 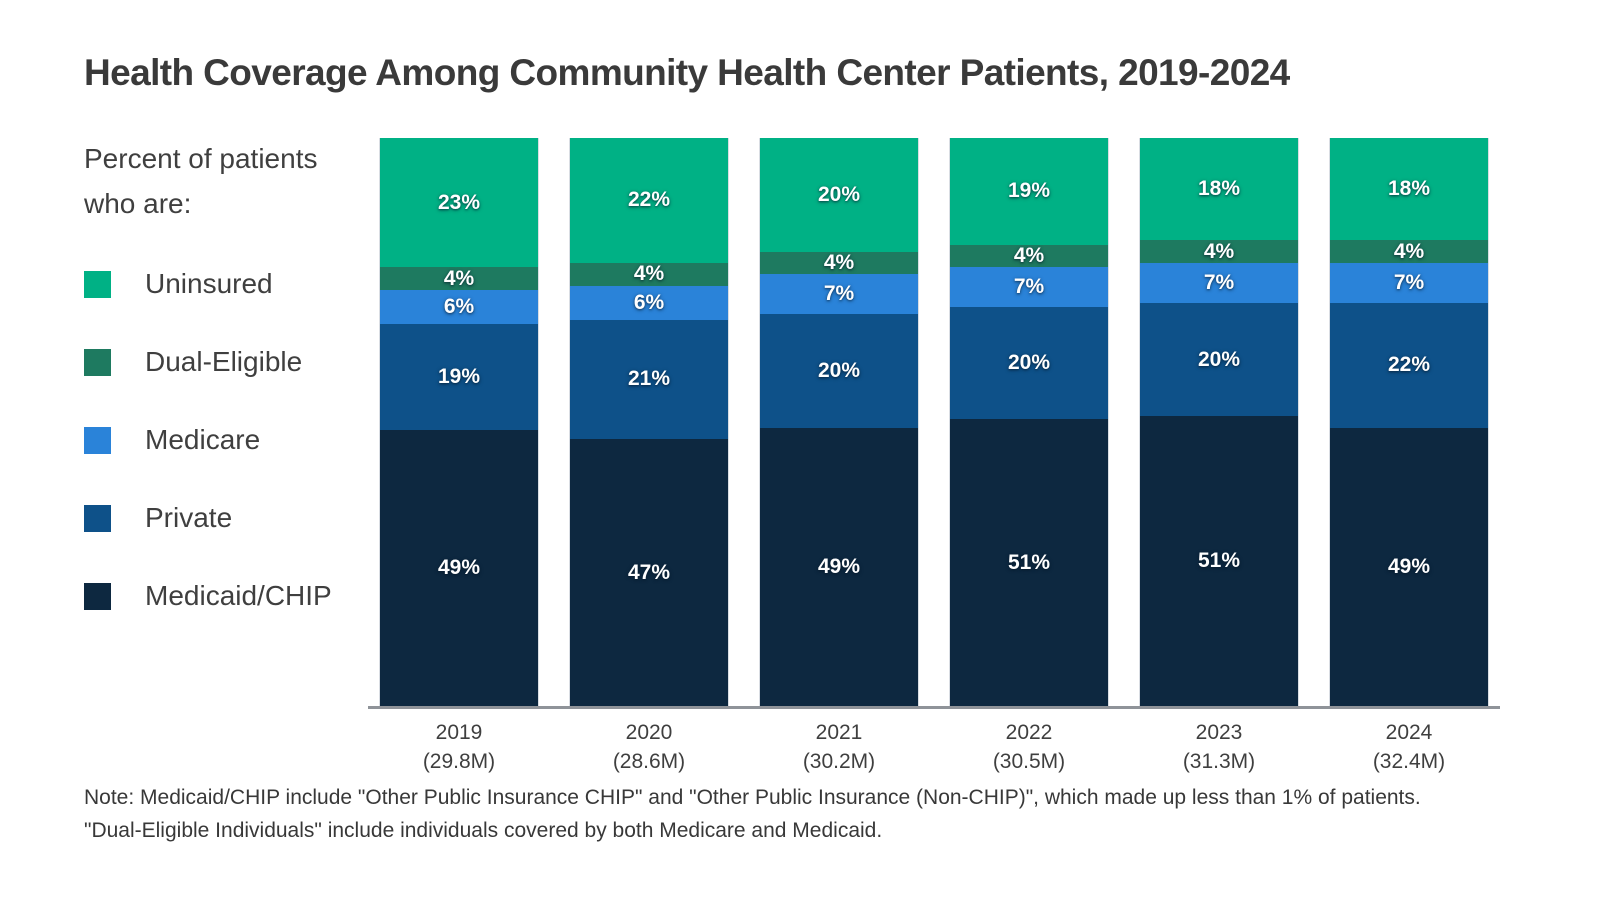 I want to click on segment-medicaid-chip-2020: 47%, so click(x=649, y=572).